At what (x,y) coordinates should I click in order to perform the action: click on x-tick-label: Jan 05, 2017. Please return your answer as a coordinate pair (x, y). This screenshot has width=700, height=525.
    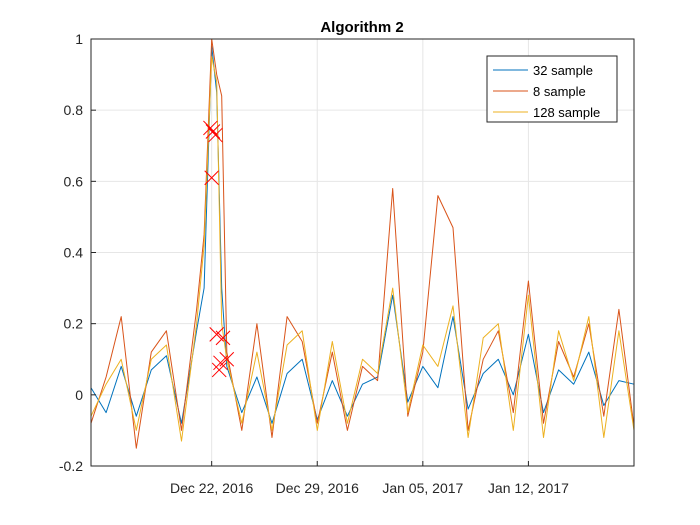
    Looking at the image, I should click on (422, 488).